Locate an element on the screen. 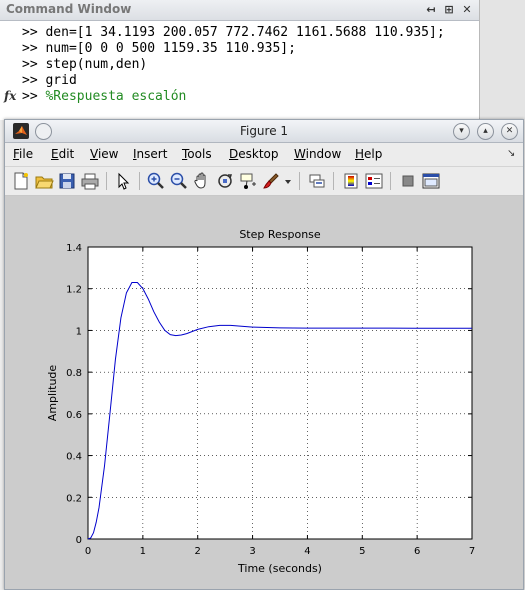  x-tick-label: 6 is located at coordinates (417, 551).